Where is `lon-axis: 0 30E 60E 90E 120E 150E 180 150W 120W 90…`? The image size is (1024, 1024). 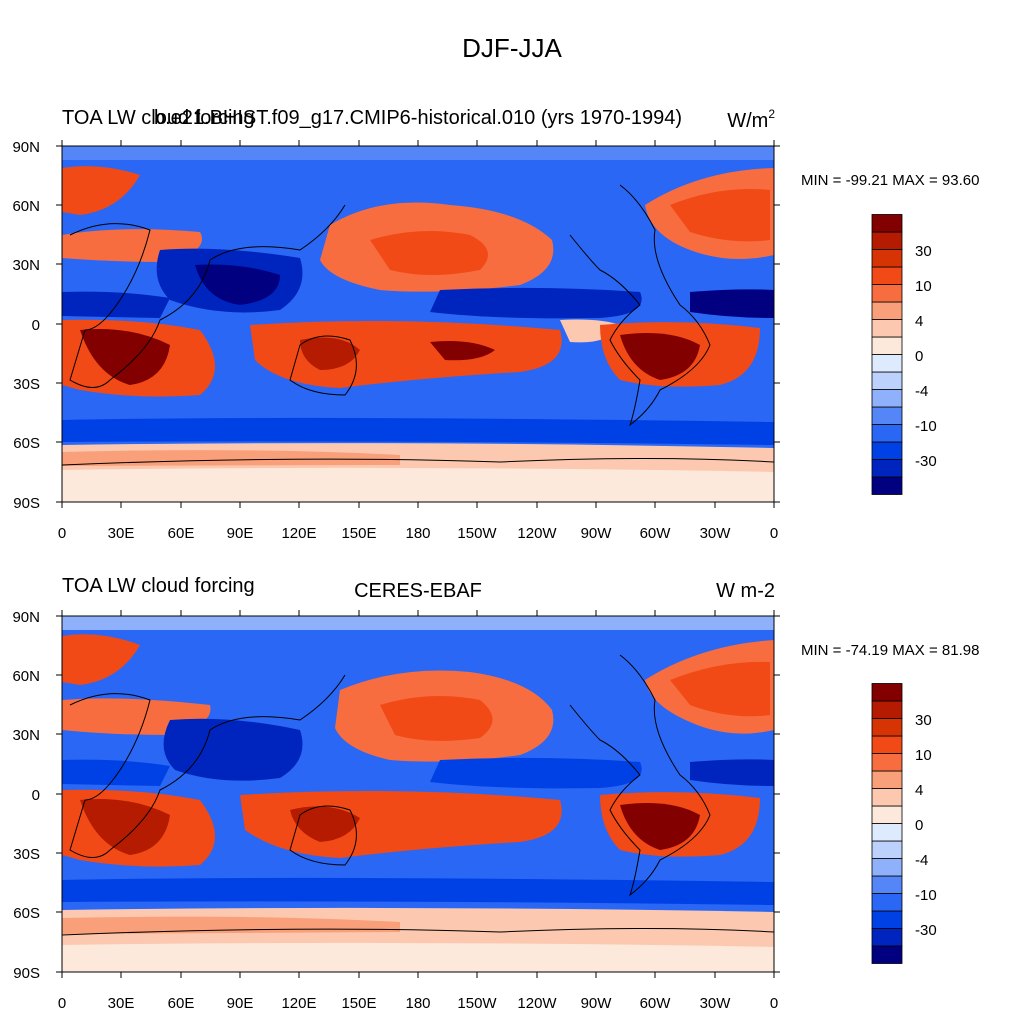 lon-axis: 0 30E 60E 90E 120E 150E 180 150W 120W 90… is located at coordinates (418, 1003).